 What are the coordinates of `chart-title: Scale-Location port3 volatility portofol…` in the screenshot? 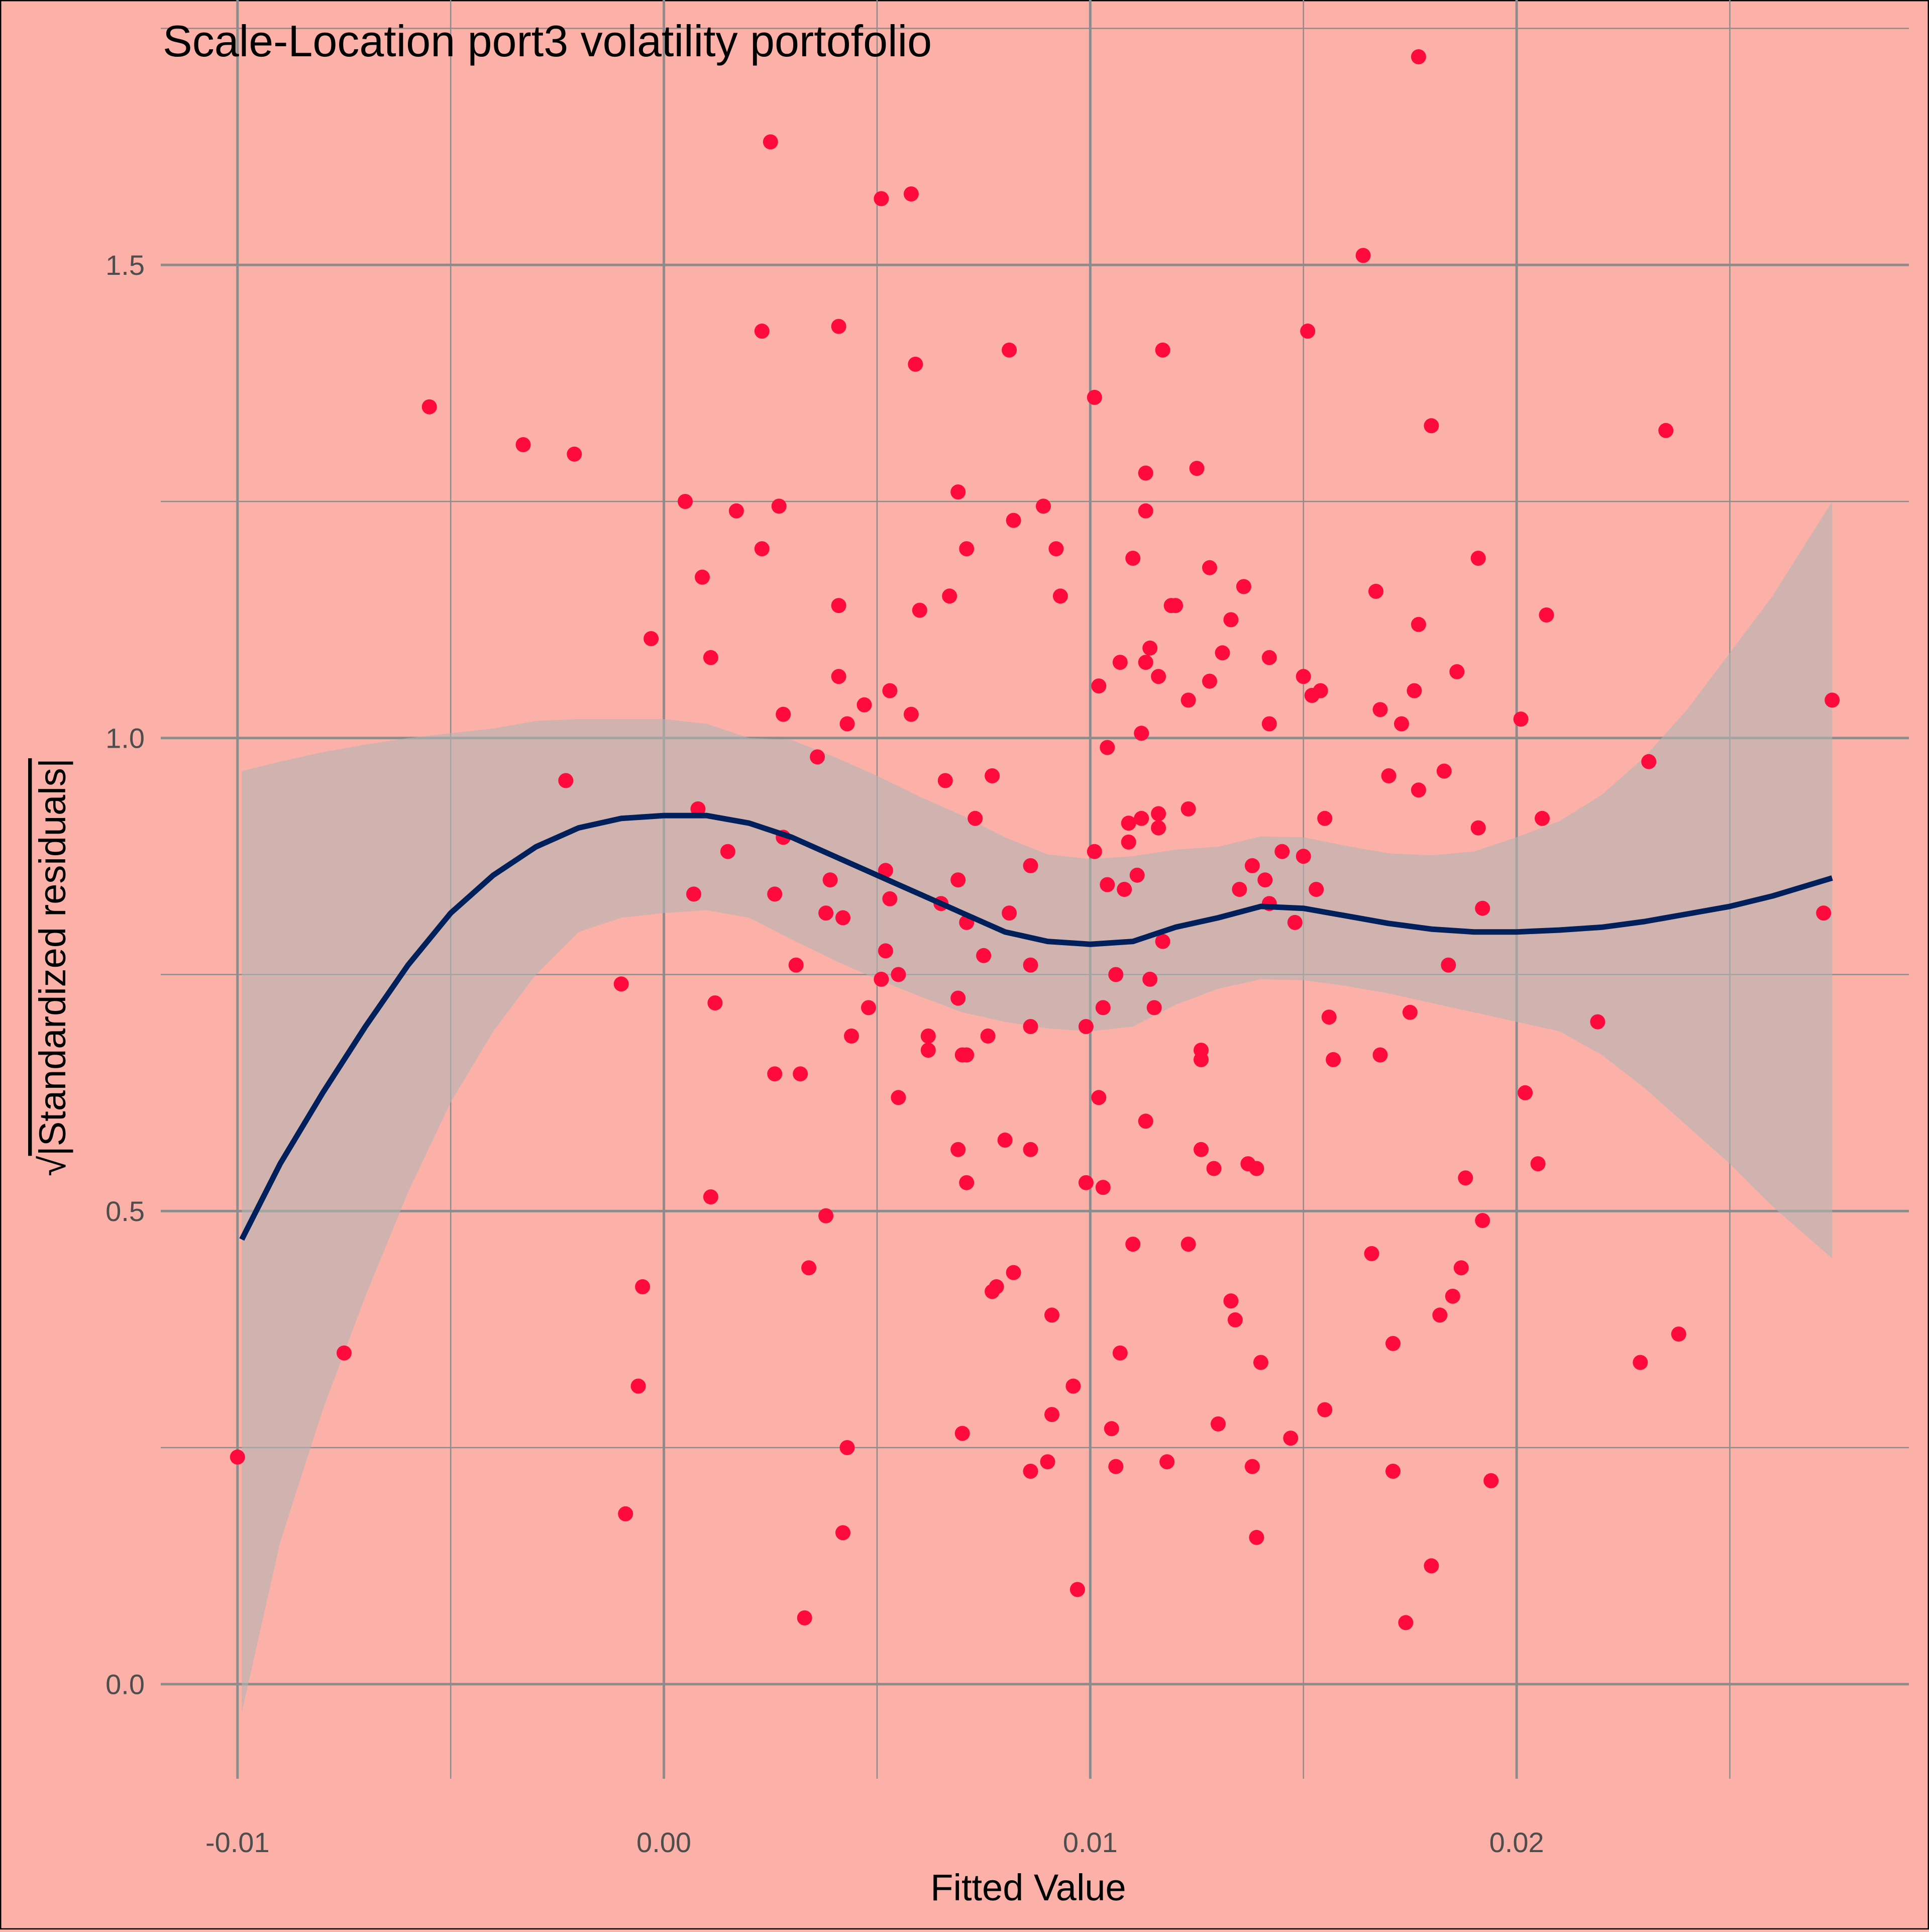 It's located at (547, 41).